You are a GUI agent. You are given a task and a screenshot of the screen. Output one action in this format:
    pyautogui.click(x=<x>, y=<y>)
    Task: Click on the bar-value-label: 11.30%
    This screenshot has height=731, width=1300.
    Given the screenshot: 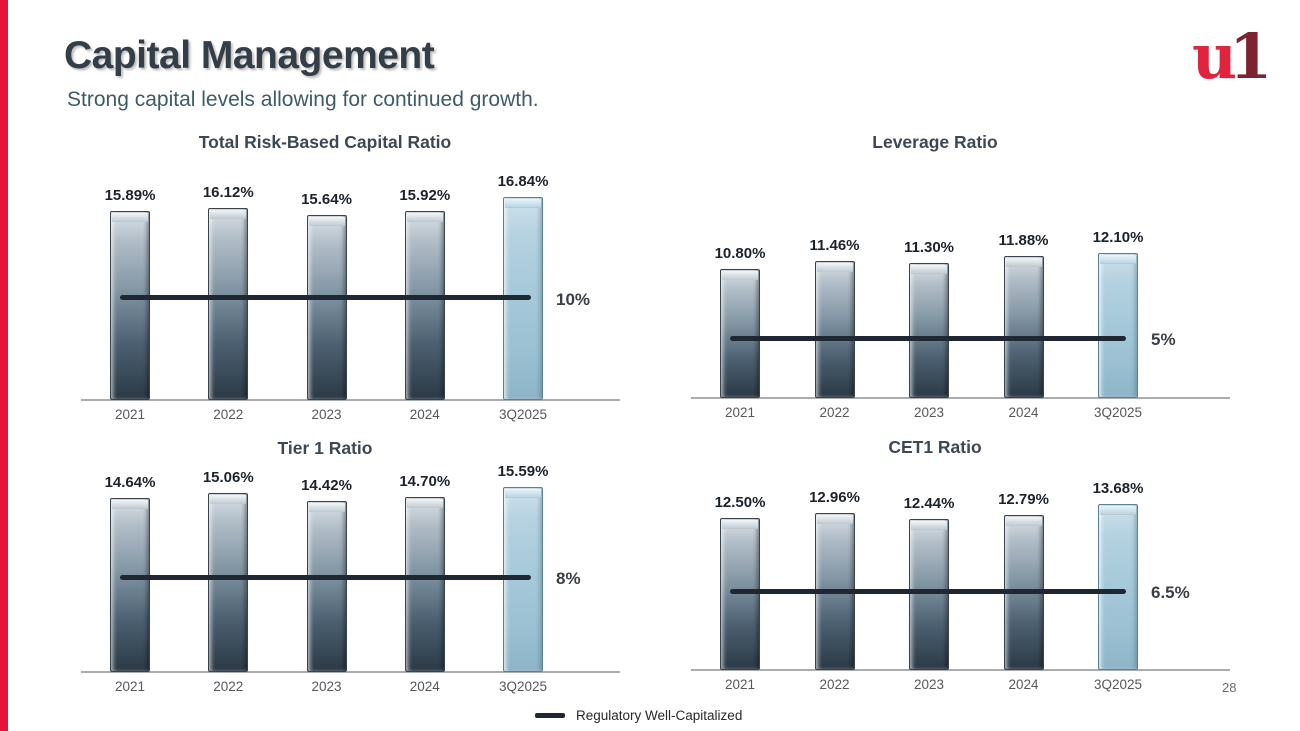 What is the action you would take?
    pyautogui.click(x=929, y=247)
    